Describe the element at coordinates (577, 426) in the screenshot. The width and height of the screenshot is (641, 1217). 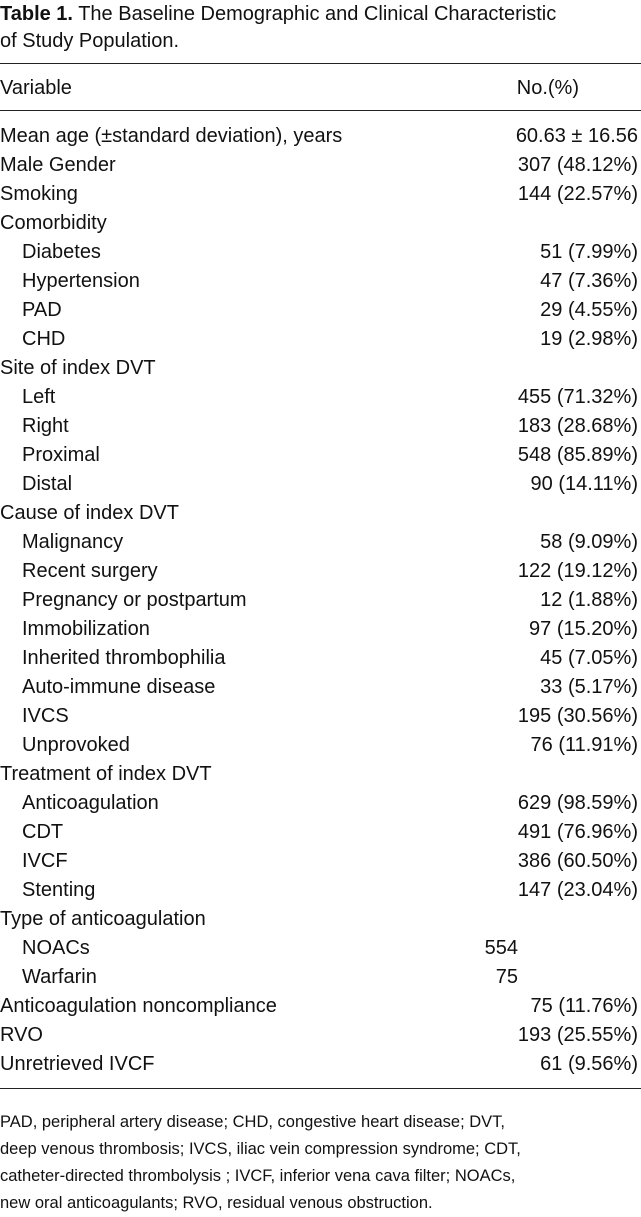
I see `row-value: 183 (28.68%)` at that location.